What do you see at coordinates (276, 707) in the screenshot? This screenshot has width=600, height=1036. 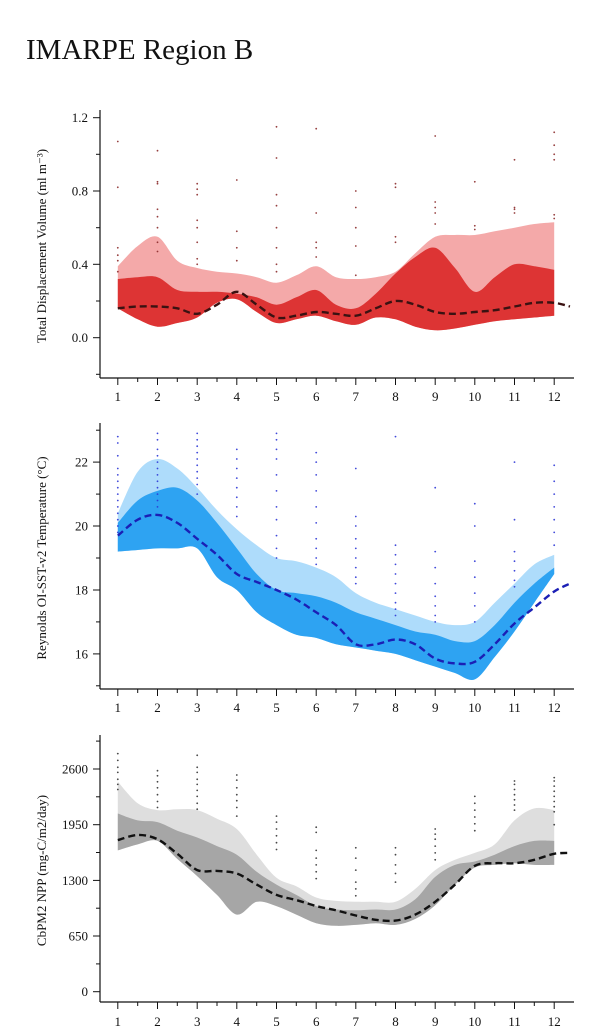 I see `temperature-x-tick-label: 5` at bounding box center [276, 707].